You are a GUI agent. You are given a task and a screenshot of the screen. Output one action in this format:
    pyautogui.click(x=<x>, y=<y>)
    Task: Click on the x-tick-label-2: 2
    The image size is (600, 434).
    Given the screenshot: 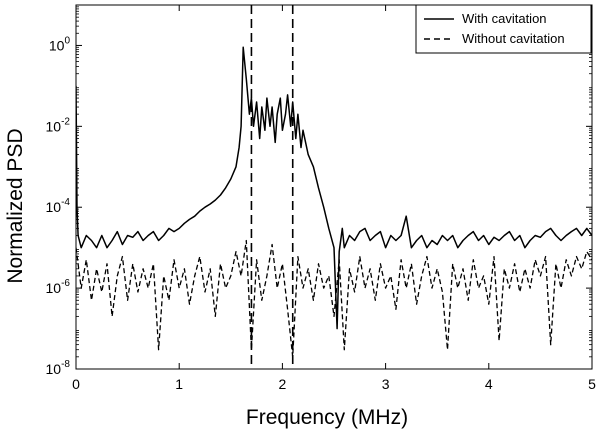 What is the action you would take?
    pyautogui.click(x=283, y=384)
    